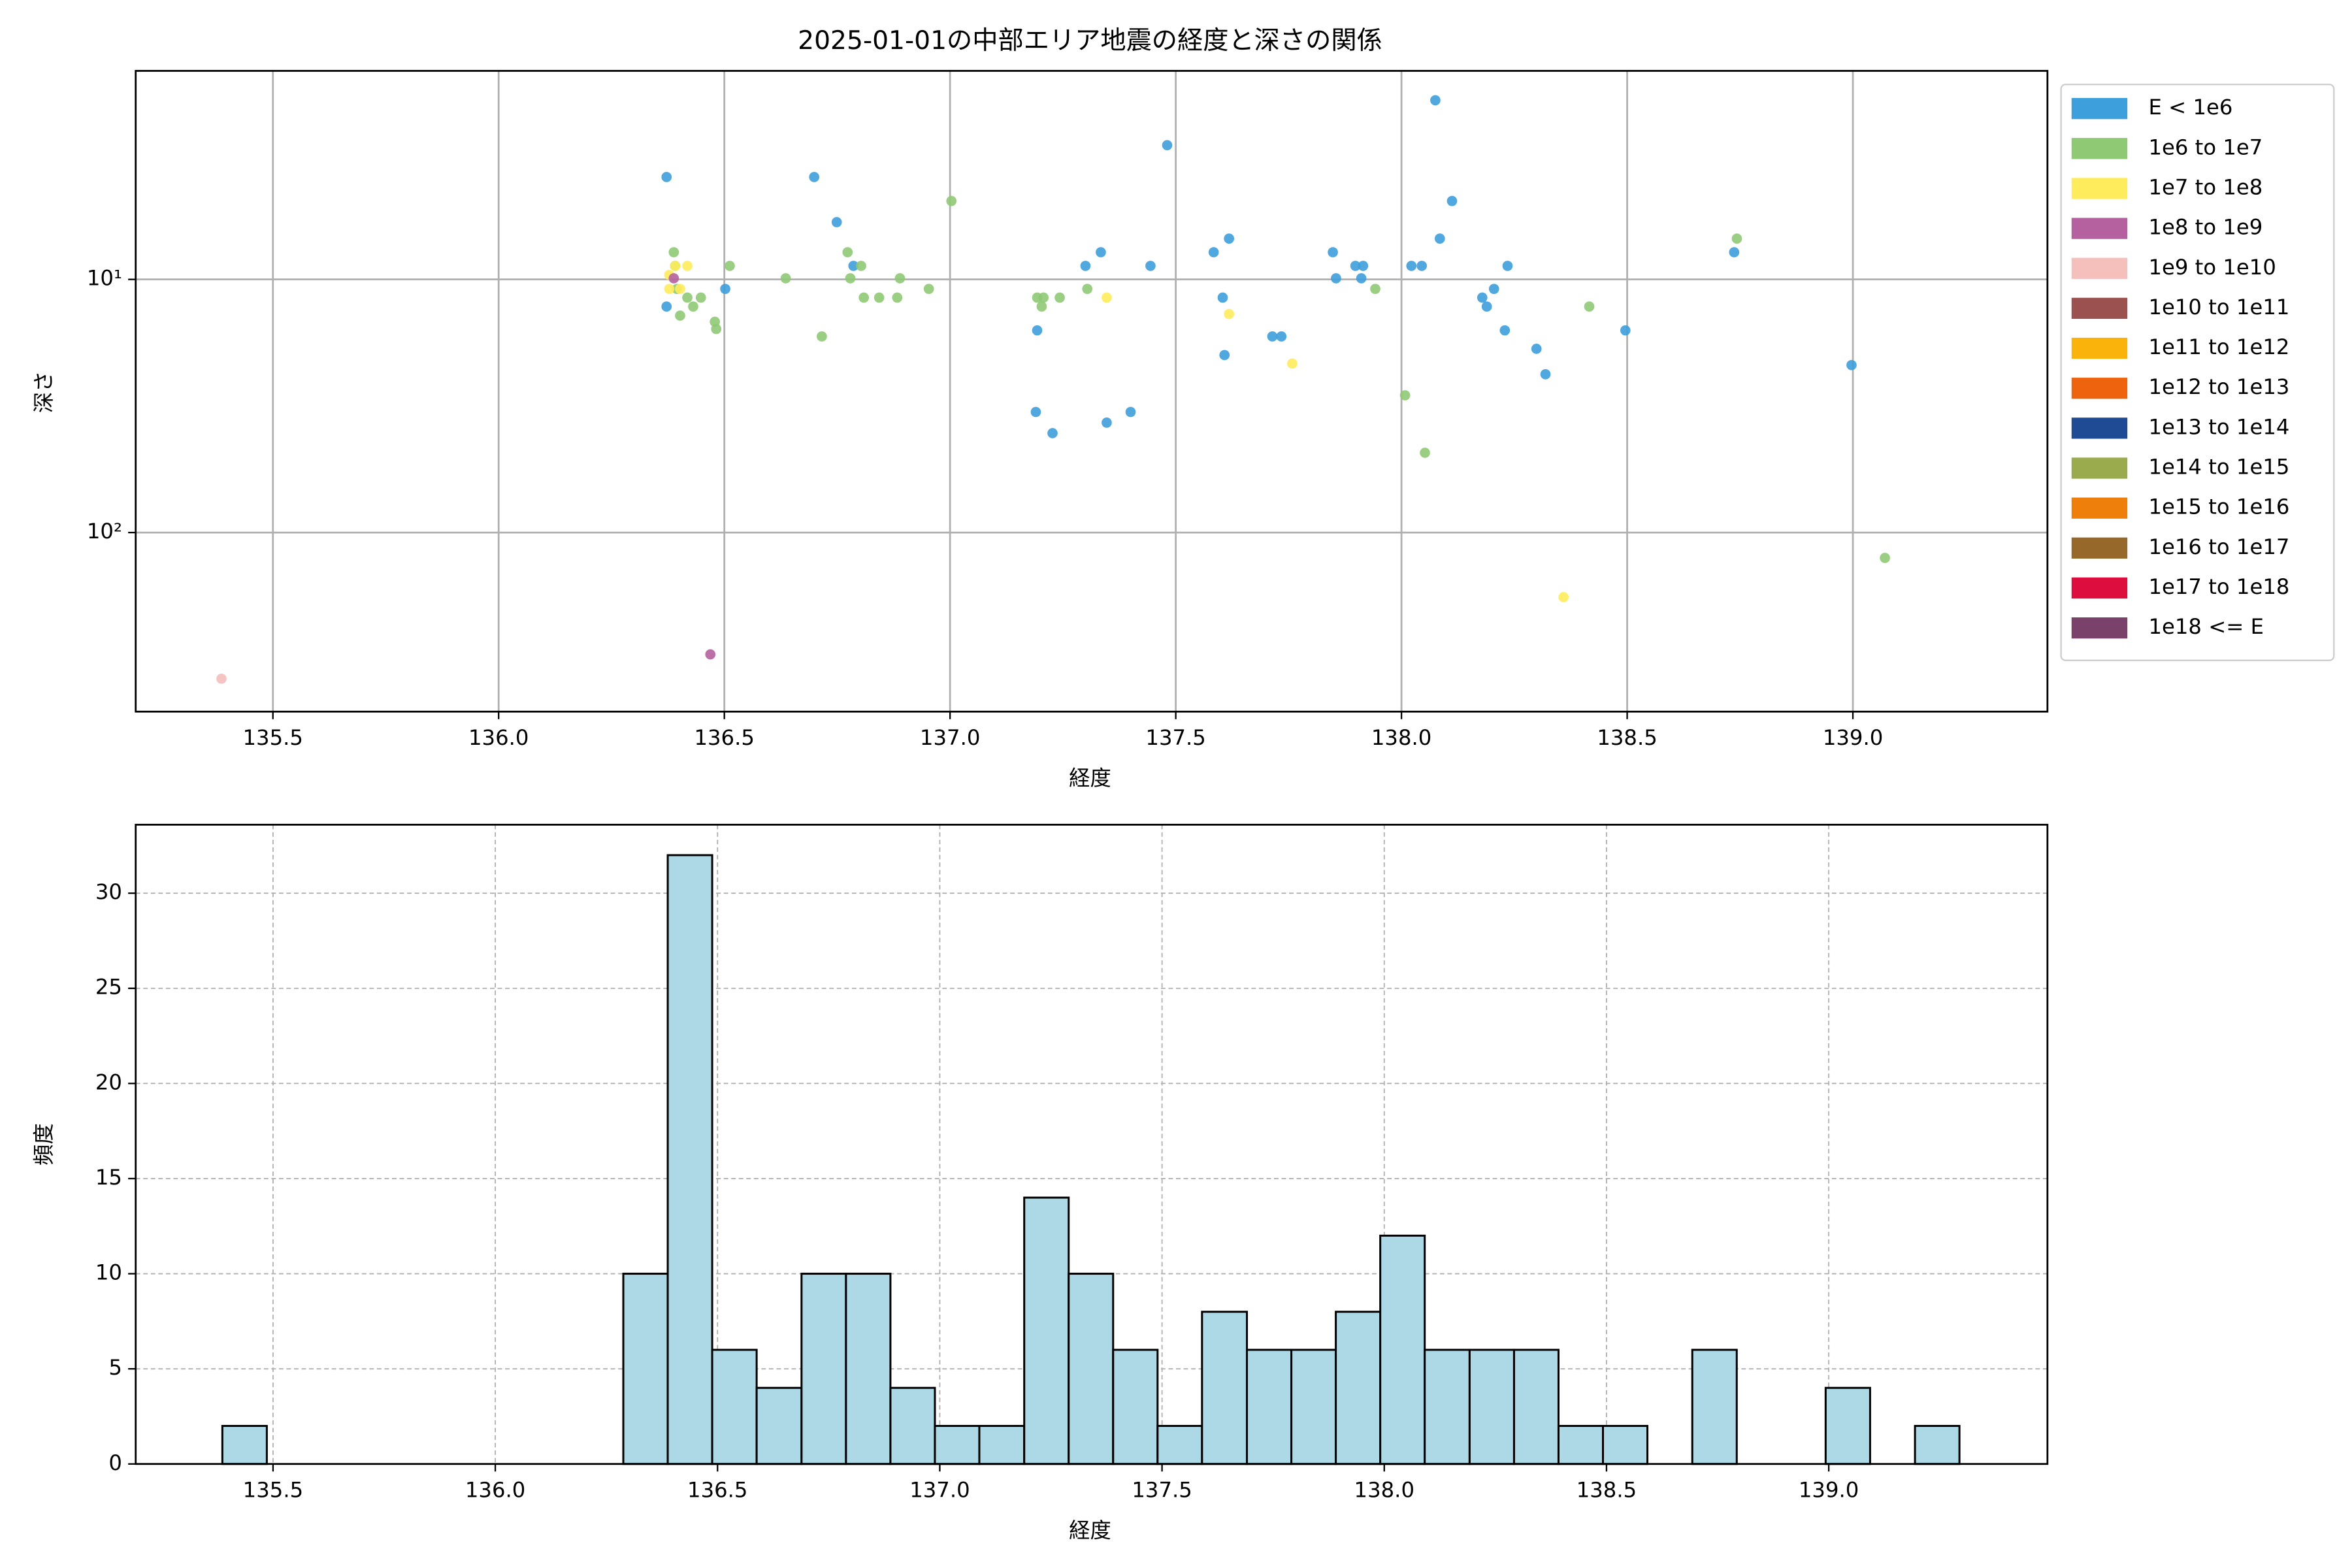  What do you see at coordinates (2218, 467) in the screenshot?
I see `legend-label: 1e14 to 1e15` at bounding box center [2218, 467].